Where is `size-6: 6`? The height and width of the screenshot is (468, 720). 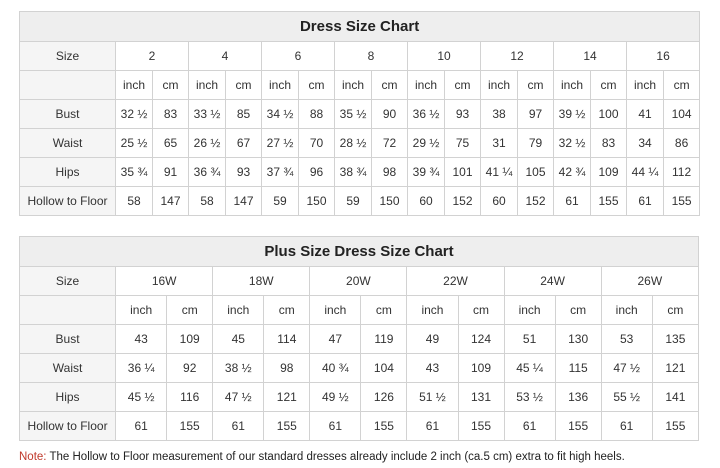 size-6: 6 is located at coordinates (298, 56).